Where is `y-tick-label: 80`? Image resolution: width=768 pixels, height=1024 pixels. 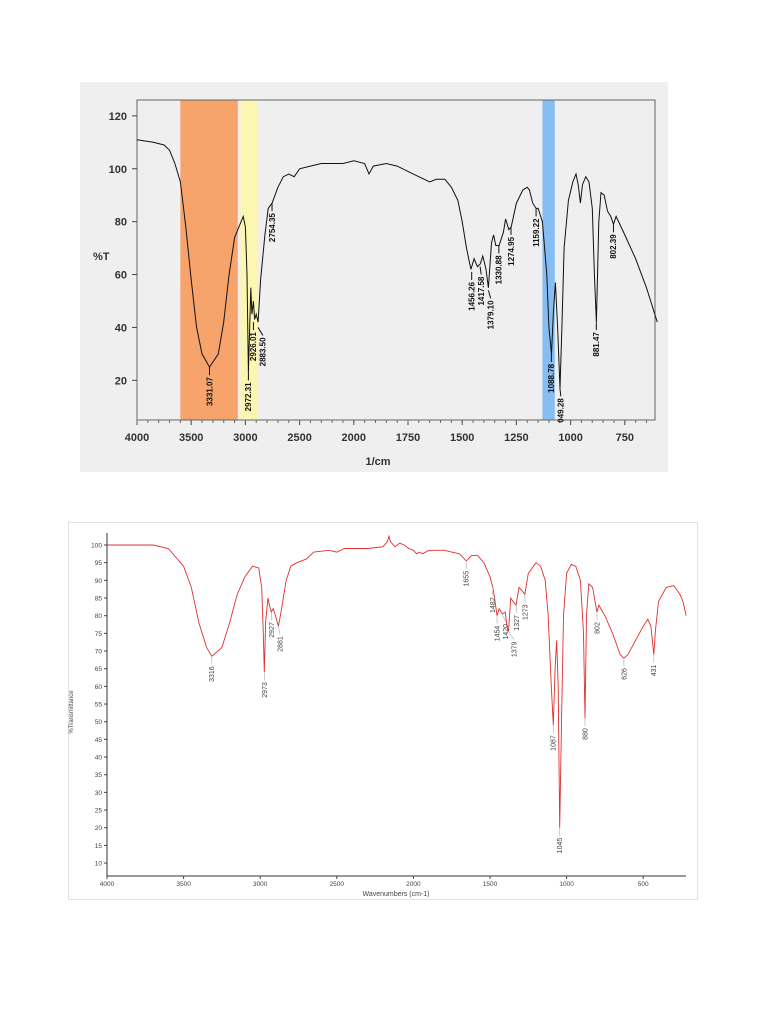
y-tick-label: 80 is located at coordinates (121, 223).